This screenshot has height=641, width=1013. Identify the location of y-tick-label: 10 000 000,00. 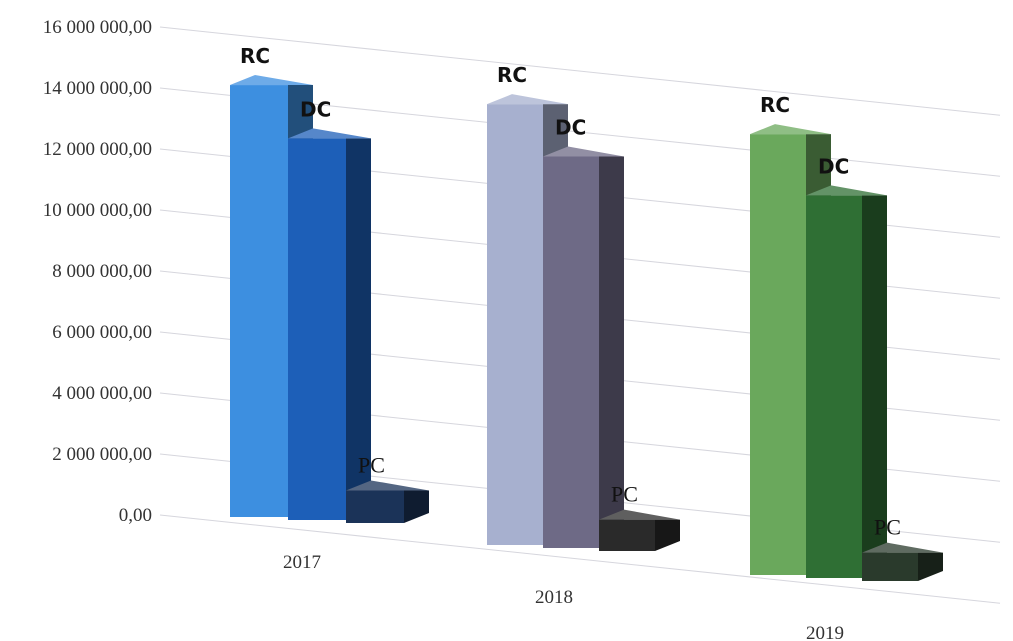
(97, 210).